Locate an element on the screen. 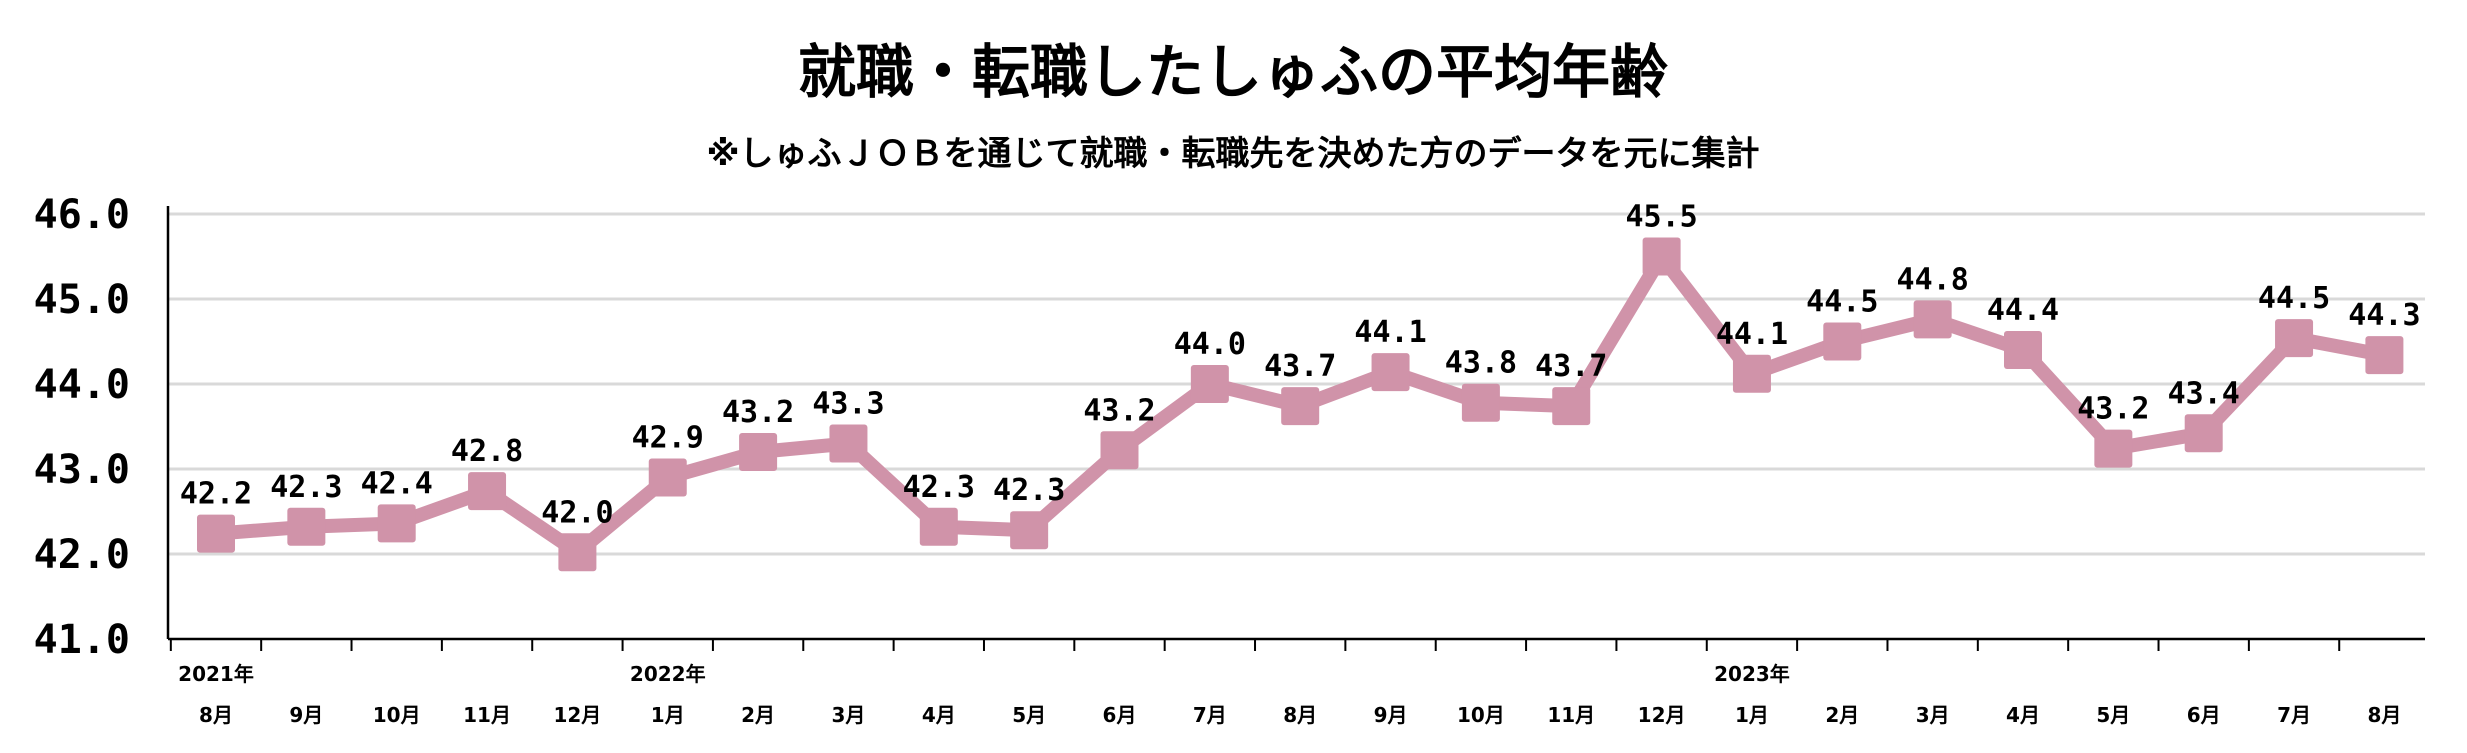 This screenshot has height=753, width=2467. data-label: 44.0 is located at coordinates (1210, 344).